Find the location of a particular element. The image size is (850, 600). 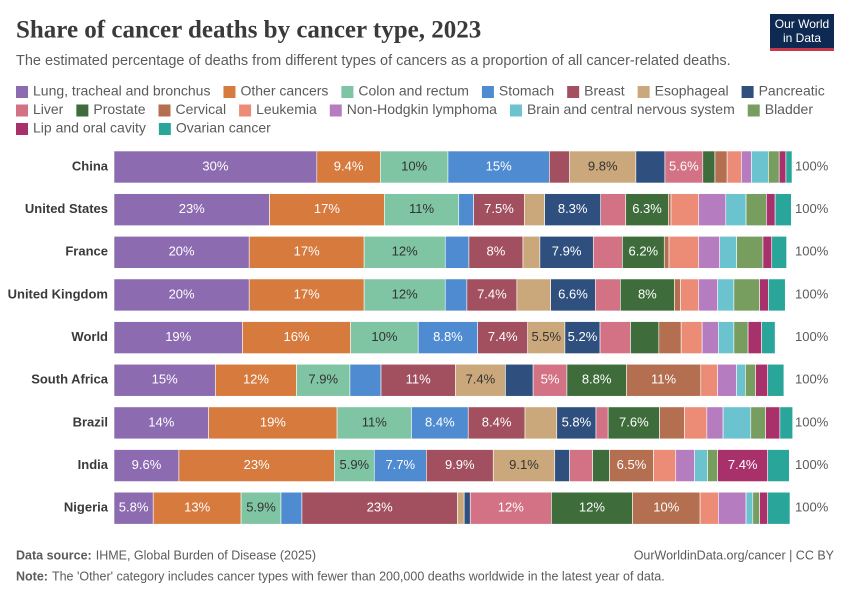

legend-label: Breast is located at coordinates (604, 91).